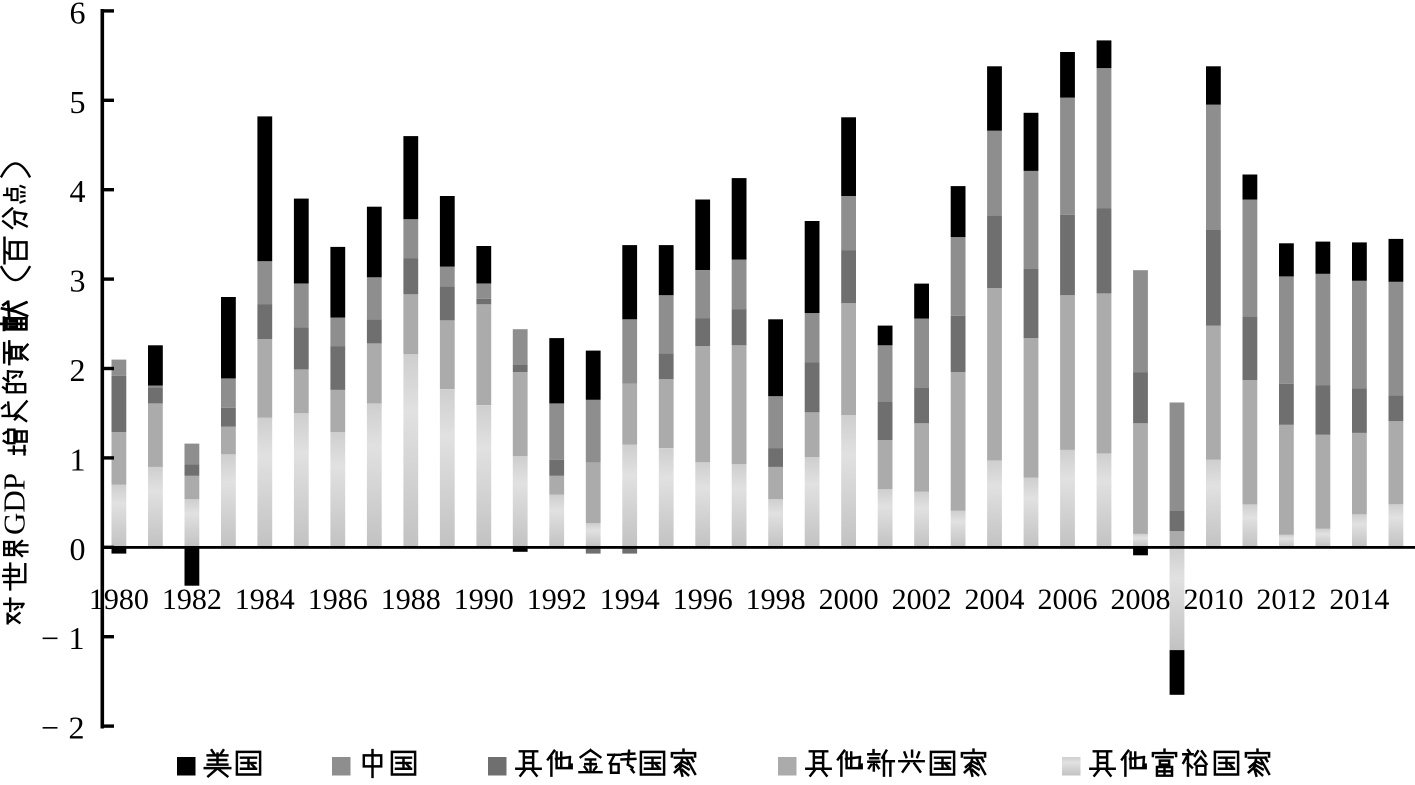  Describe the element at coordinates (995, 599) in the screenshot. I see `svg-text: 2004` at that location.